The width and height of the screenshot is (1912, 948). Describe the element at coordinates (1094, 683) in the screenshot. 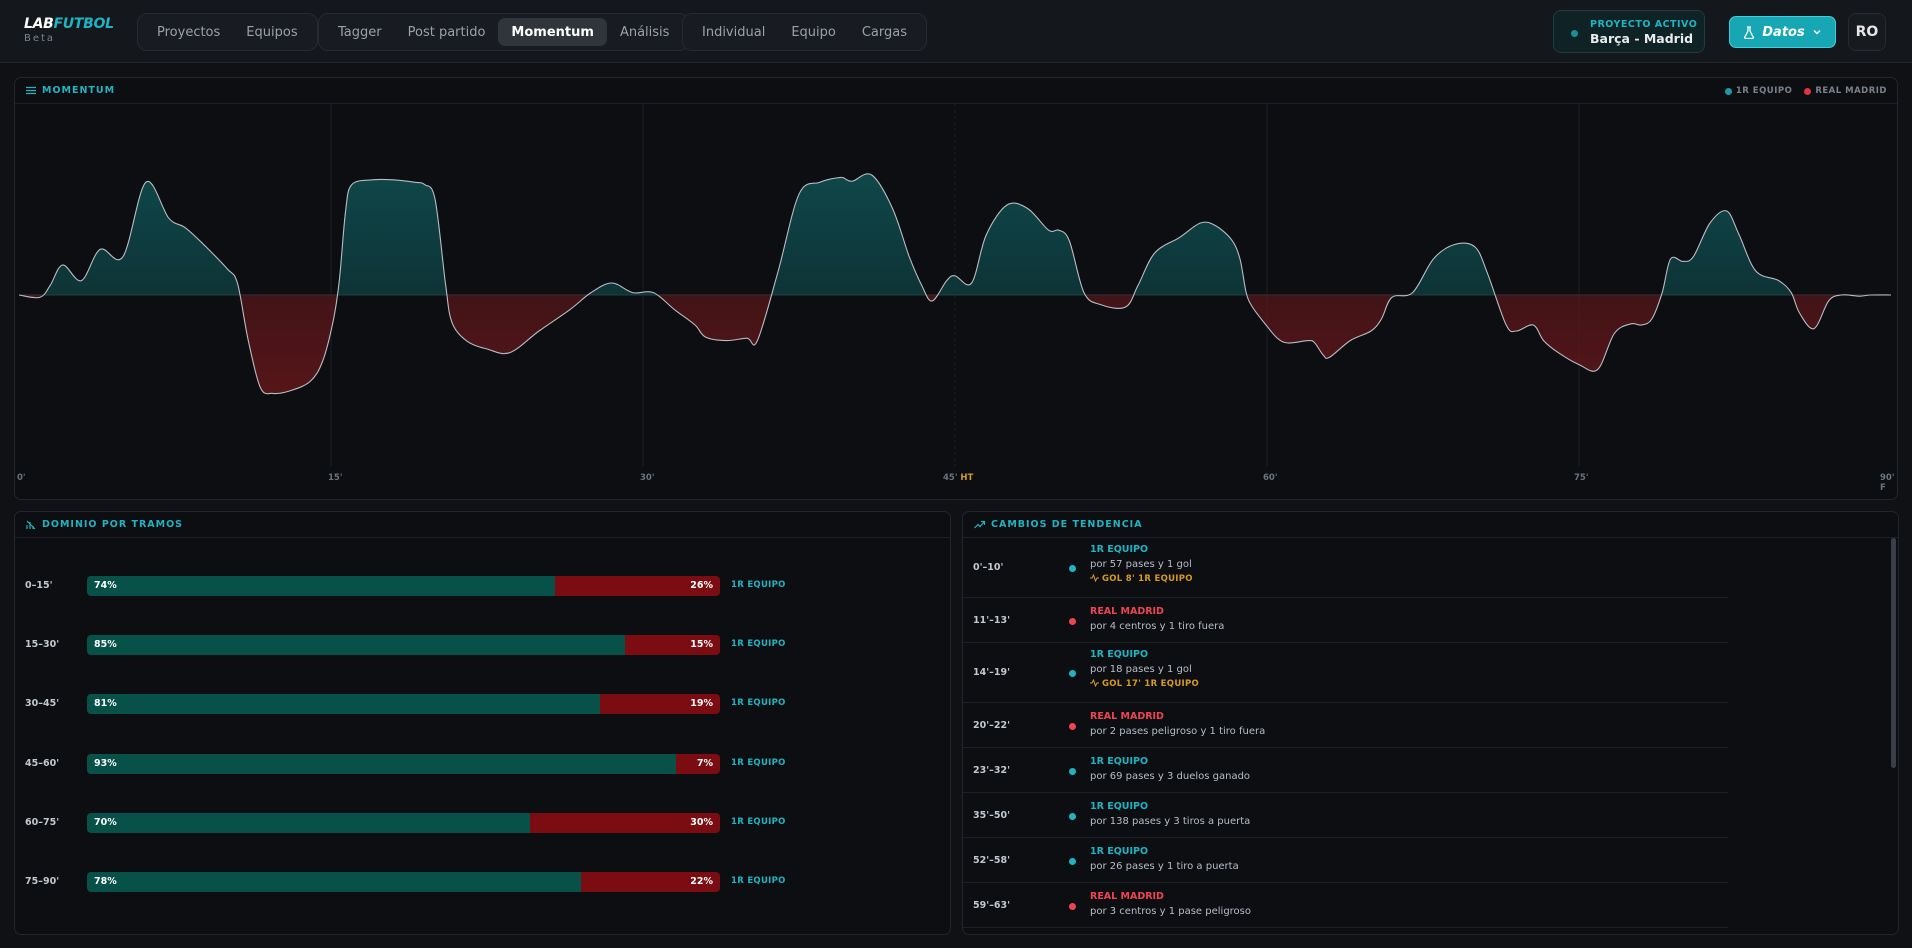

I see `pulse-icon` at that location.